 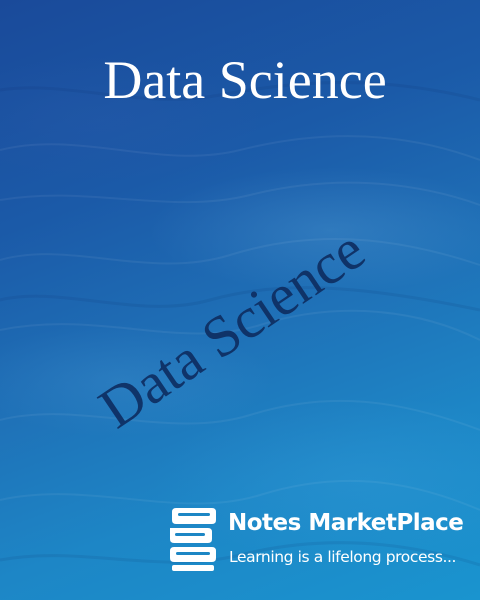 I want to click on stacked-books-icon, so click(x=193, y=539).